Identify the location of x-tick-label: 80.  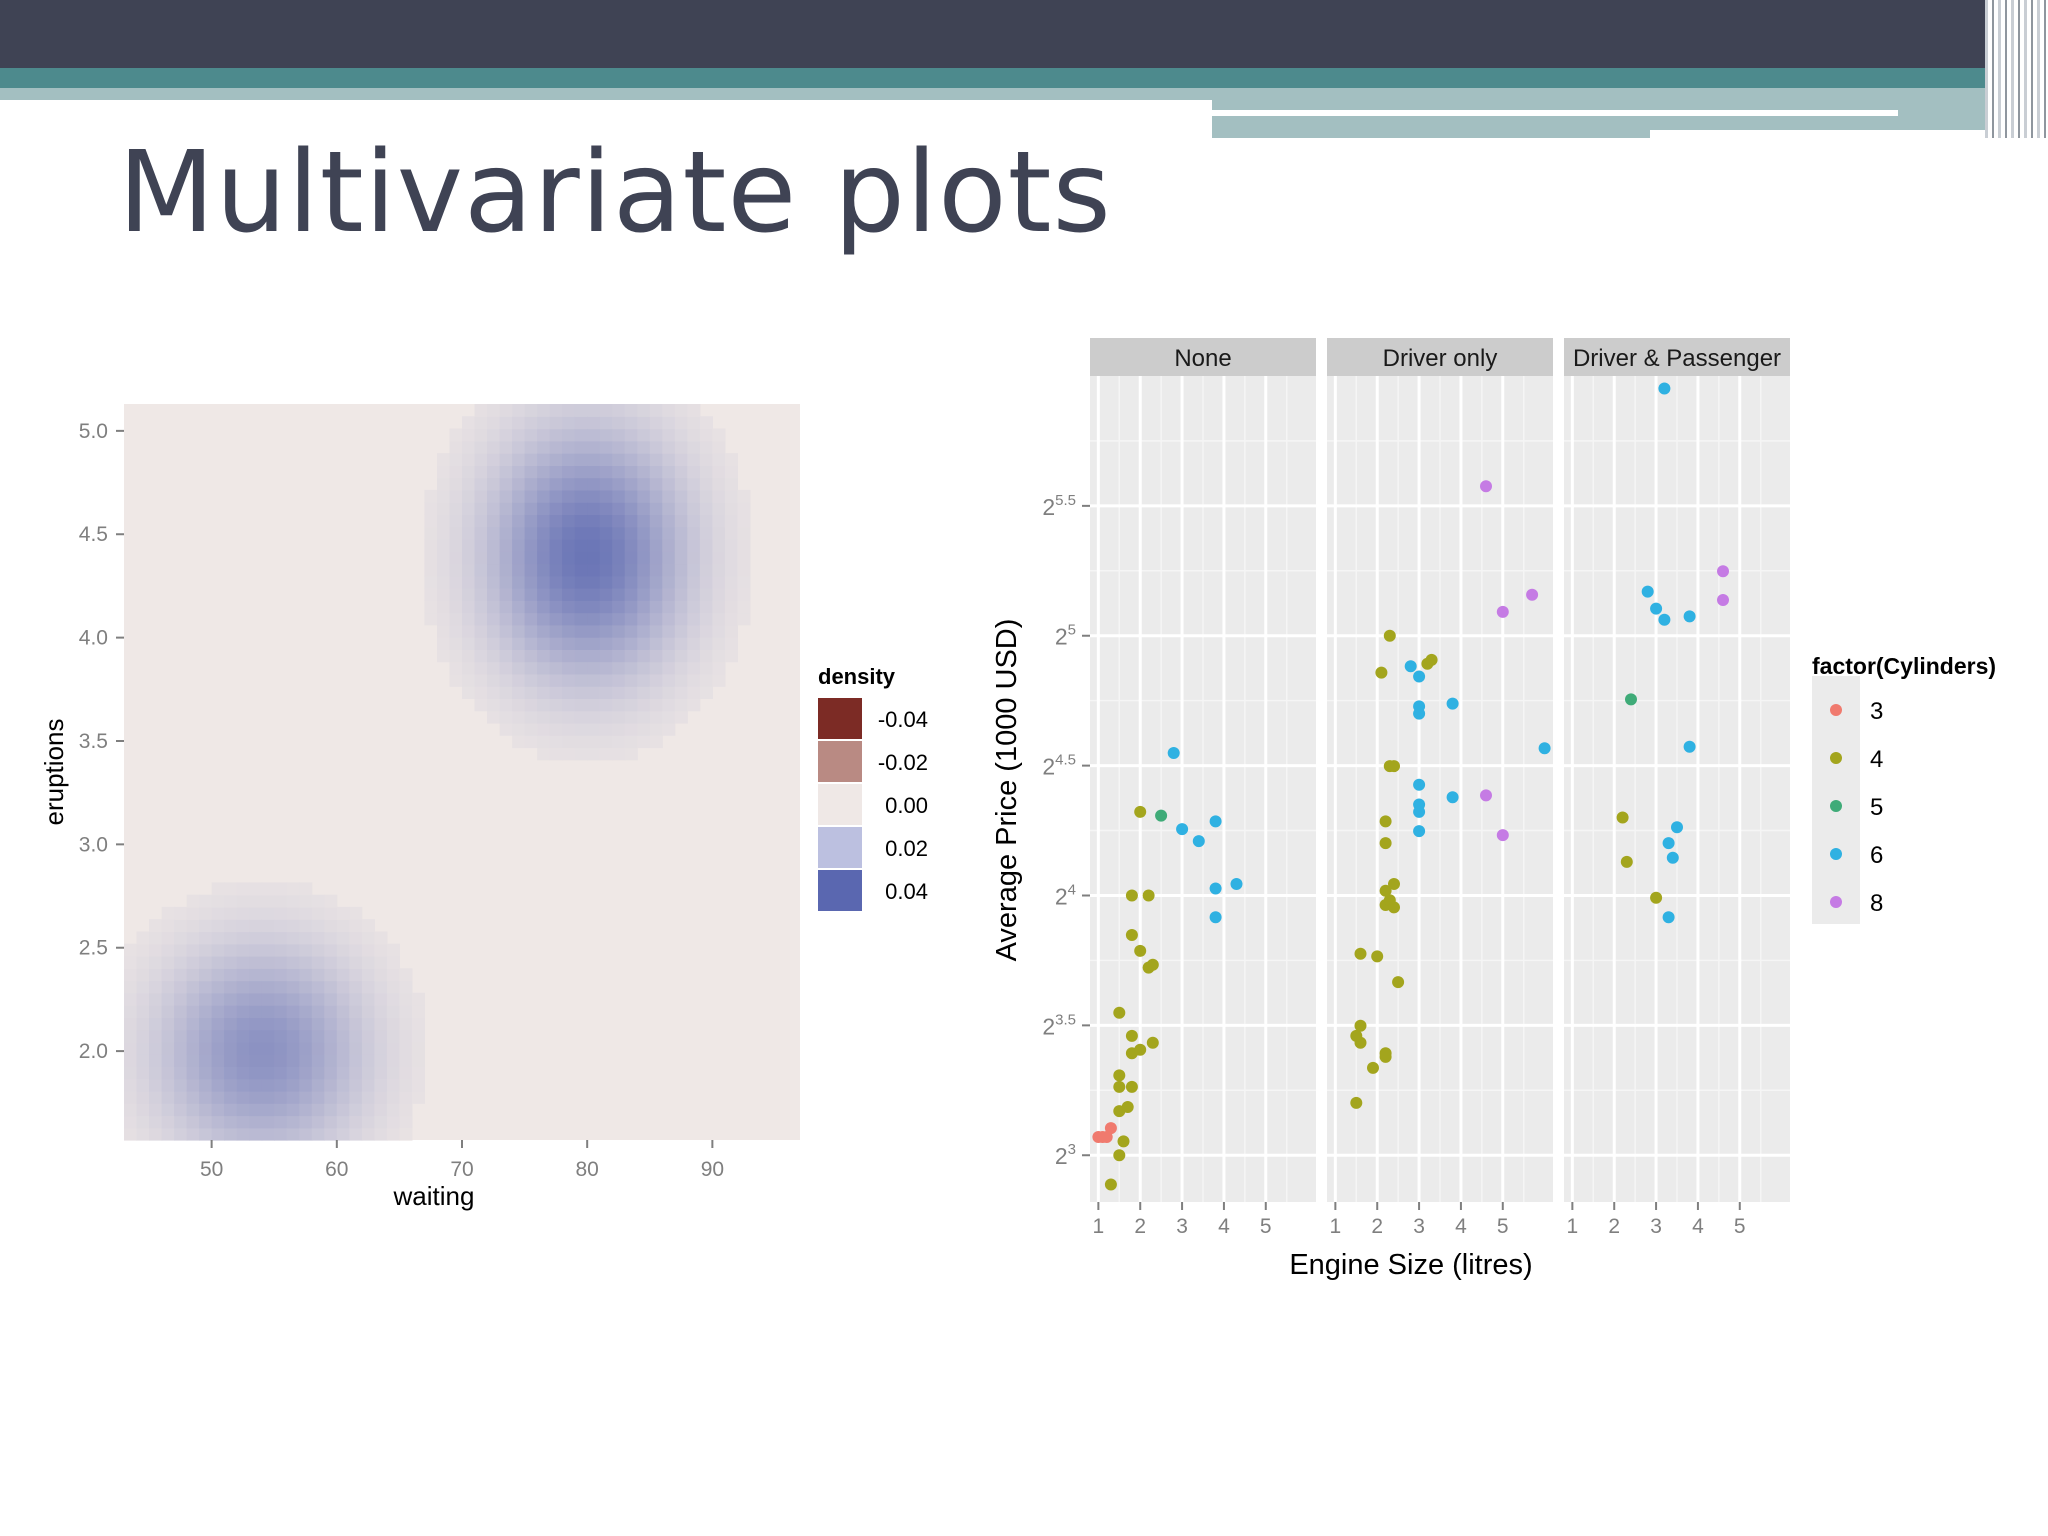
(587, 1169).